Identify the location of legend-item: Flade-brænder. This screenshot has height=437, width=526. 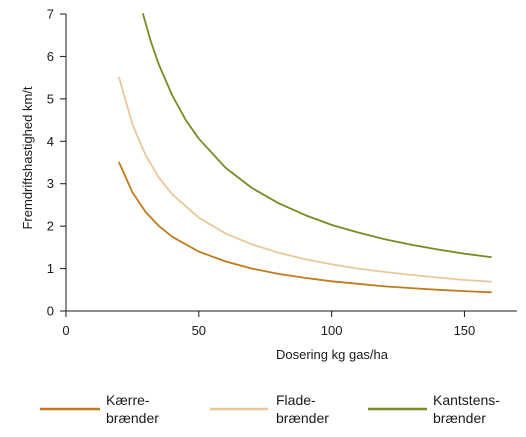
(269, 409).